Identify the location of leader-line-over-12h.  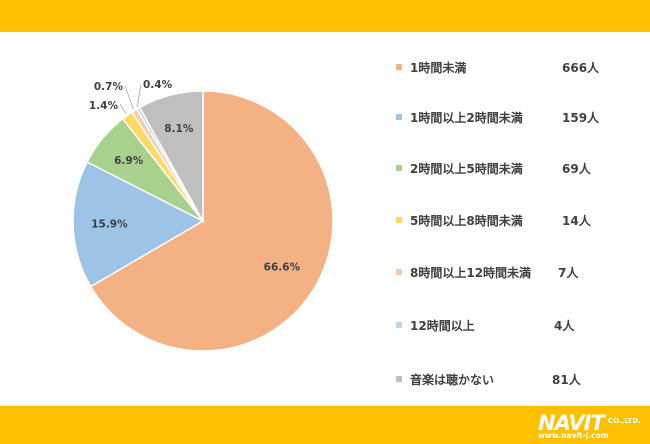
(139, 95).